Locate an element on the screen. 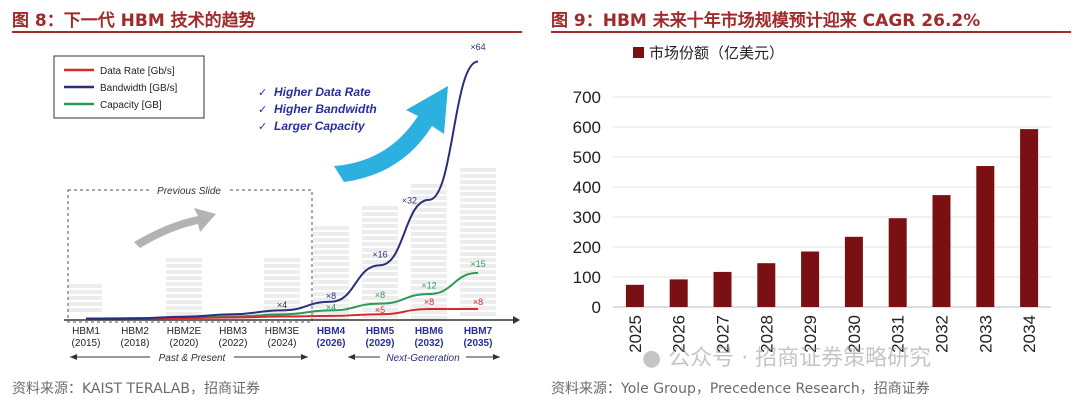 The width and height of the screenshot is (1080, 404). y-tick-label: 700 is located at coordinates (587, 97).